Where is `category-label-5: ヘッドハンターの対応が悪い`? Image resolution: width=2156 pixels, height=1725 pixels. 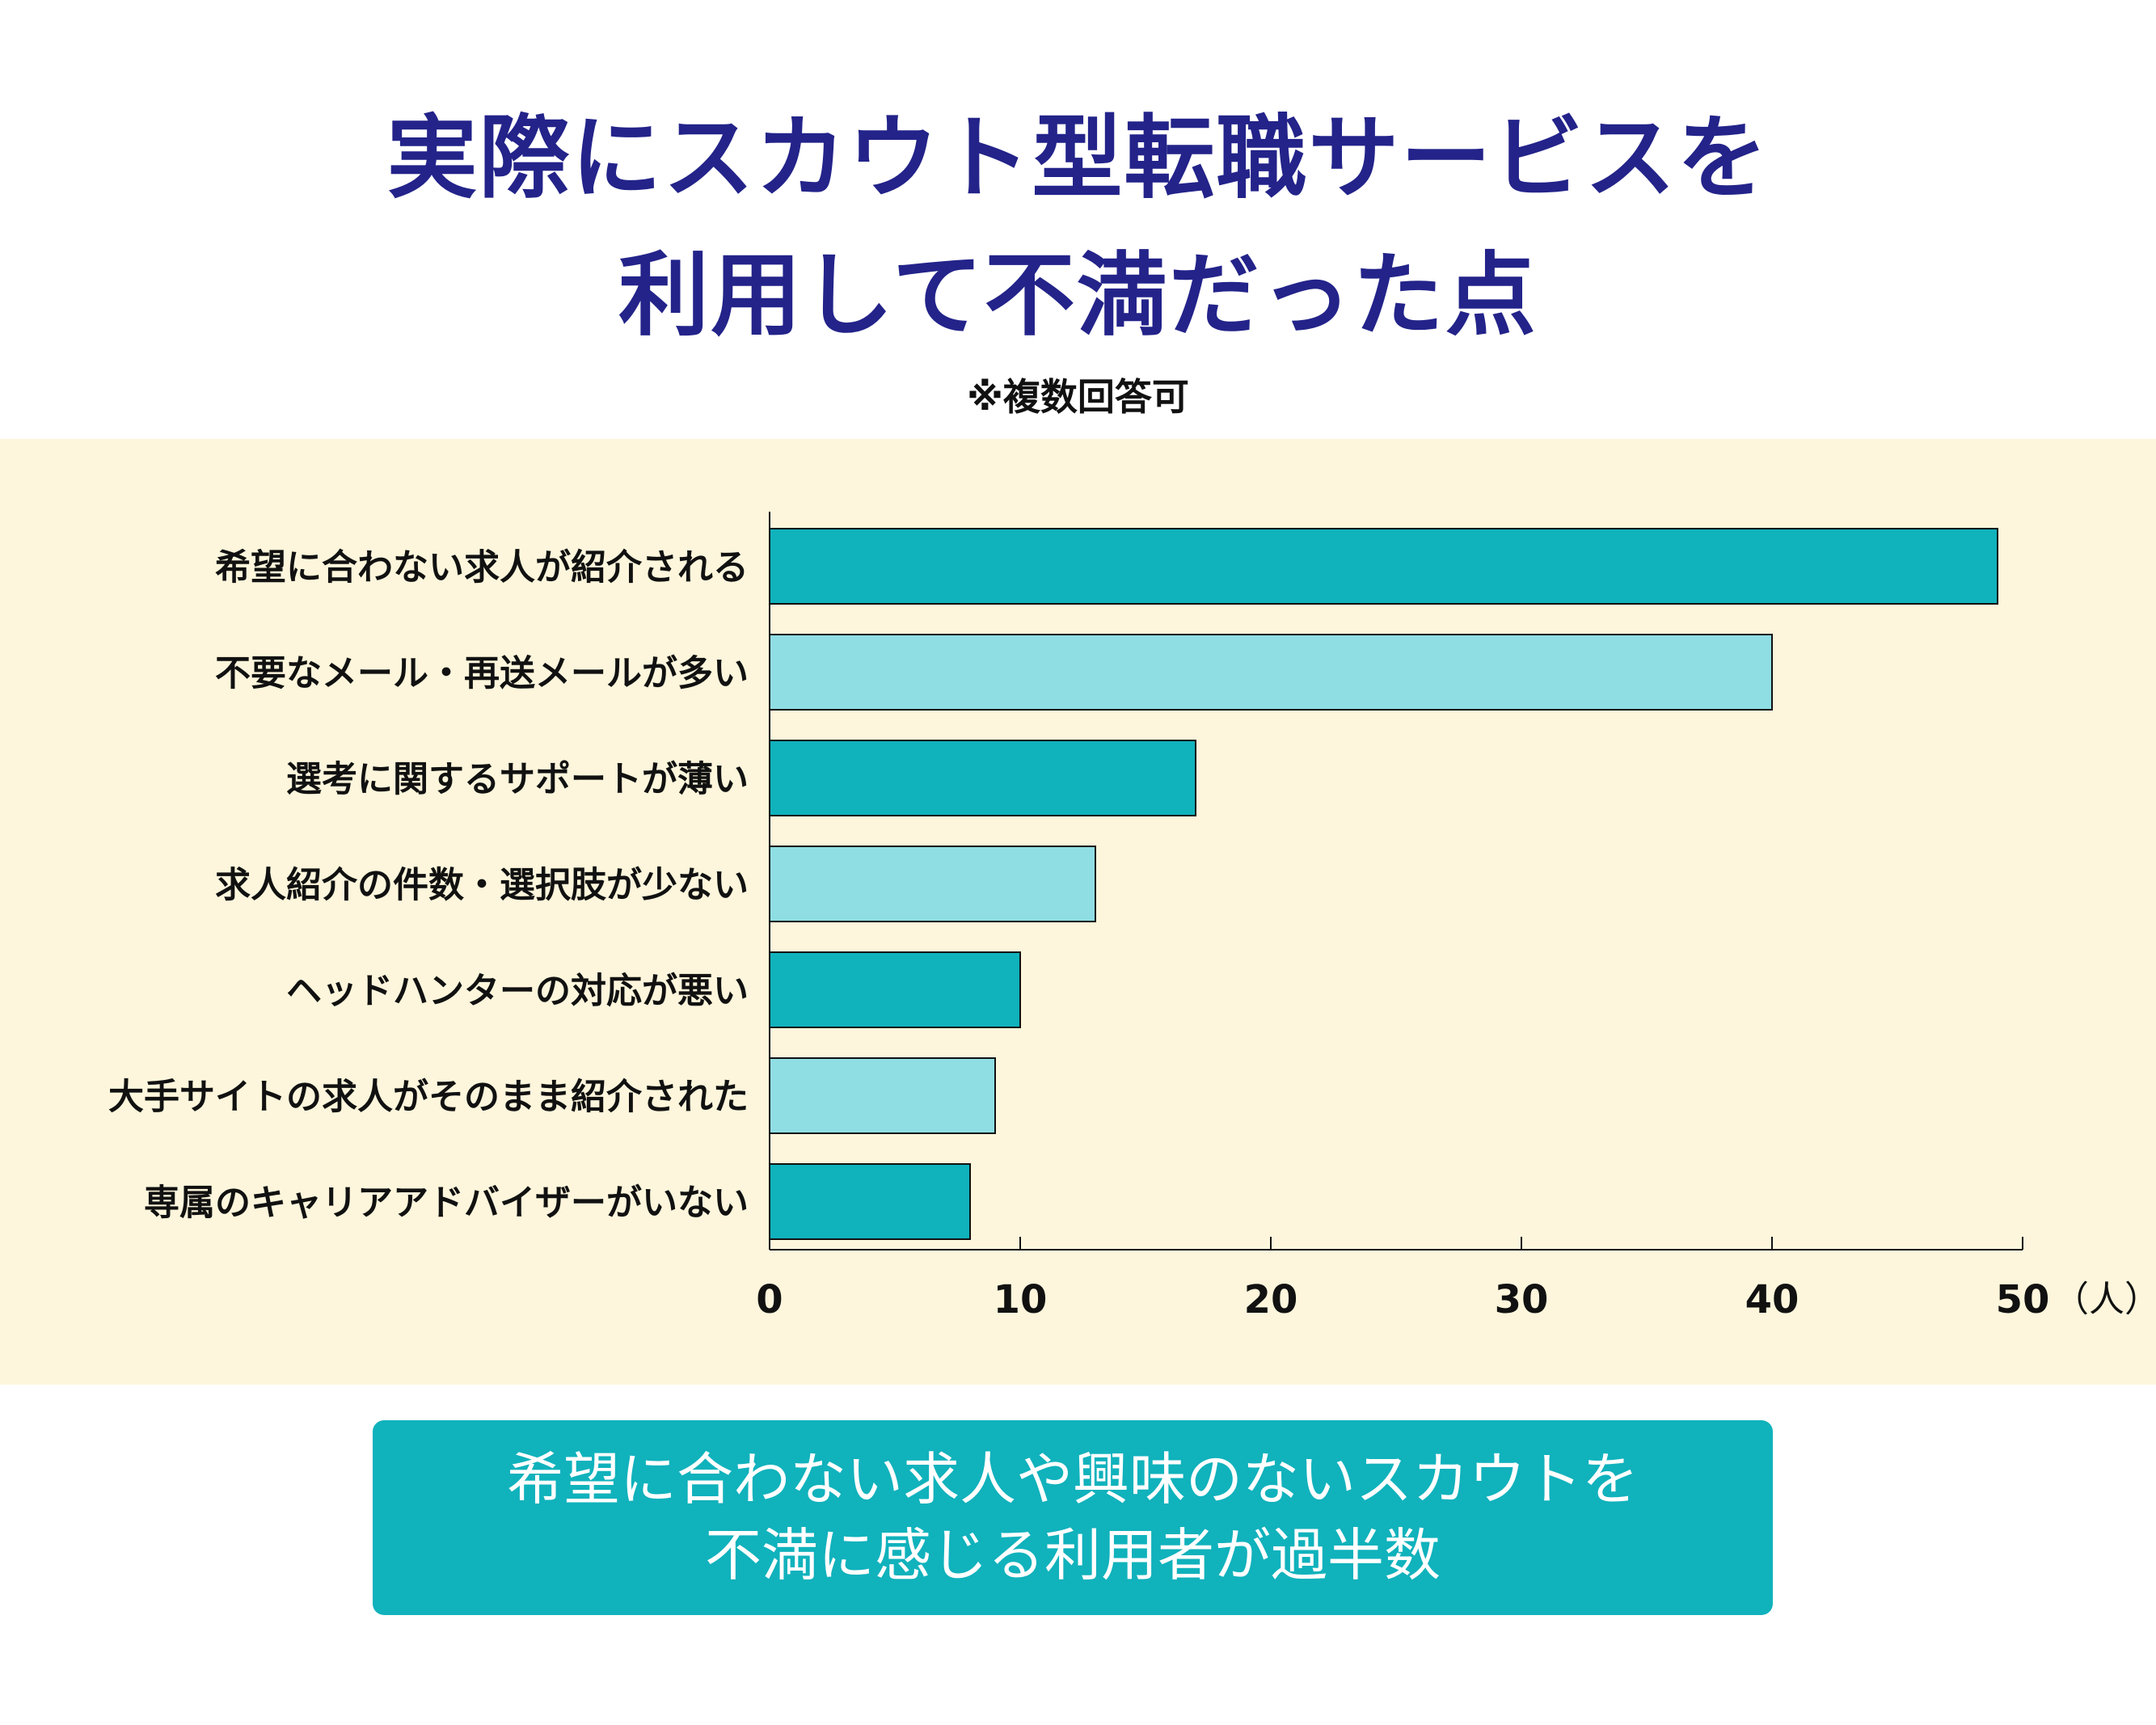 category-label-5: ヘッドハンターの対応が悪い is located at coordinates (518, 991).